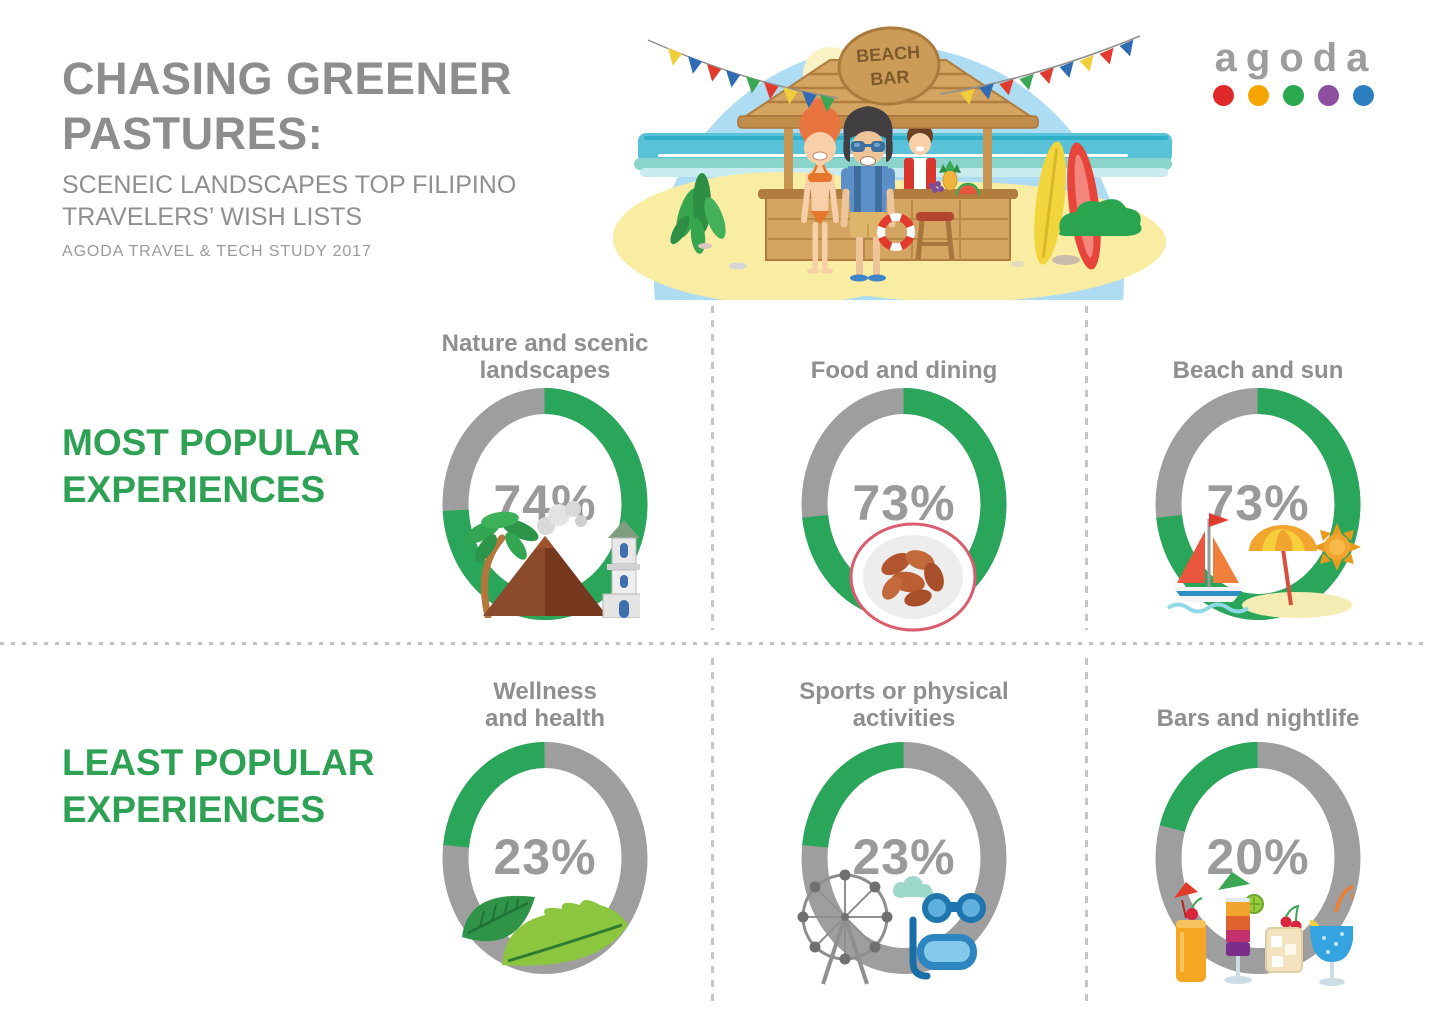 The image size is (1430, 1011). What do you see at coordinates (888, 54) in the screenshot?
I see `sign-text-line1: BEACH` at bounding box center [888, 54].